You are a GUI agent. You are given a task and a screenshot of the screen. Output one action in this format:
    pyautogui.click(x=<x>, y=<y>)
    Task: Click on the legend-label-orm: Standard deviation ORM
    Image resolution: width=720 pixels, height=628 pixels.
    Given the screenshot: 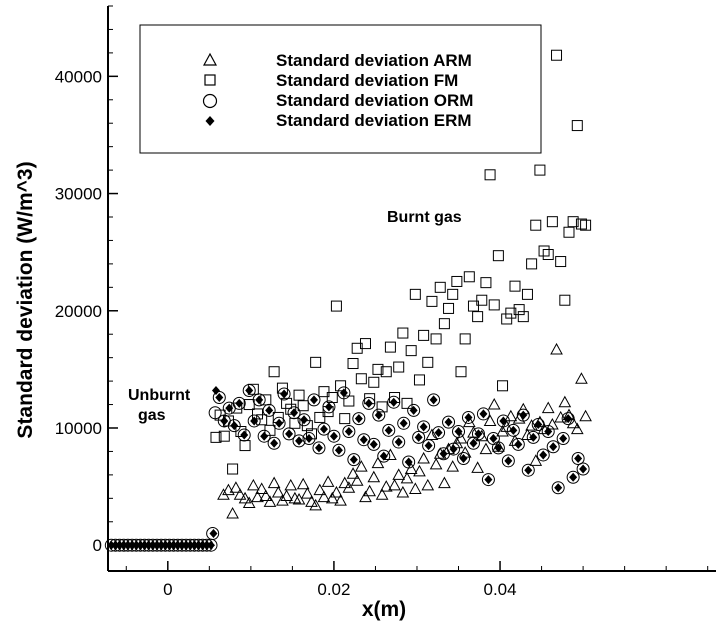 What is the action you would take?
    pyautogui.click(x=374, y=100)
    